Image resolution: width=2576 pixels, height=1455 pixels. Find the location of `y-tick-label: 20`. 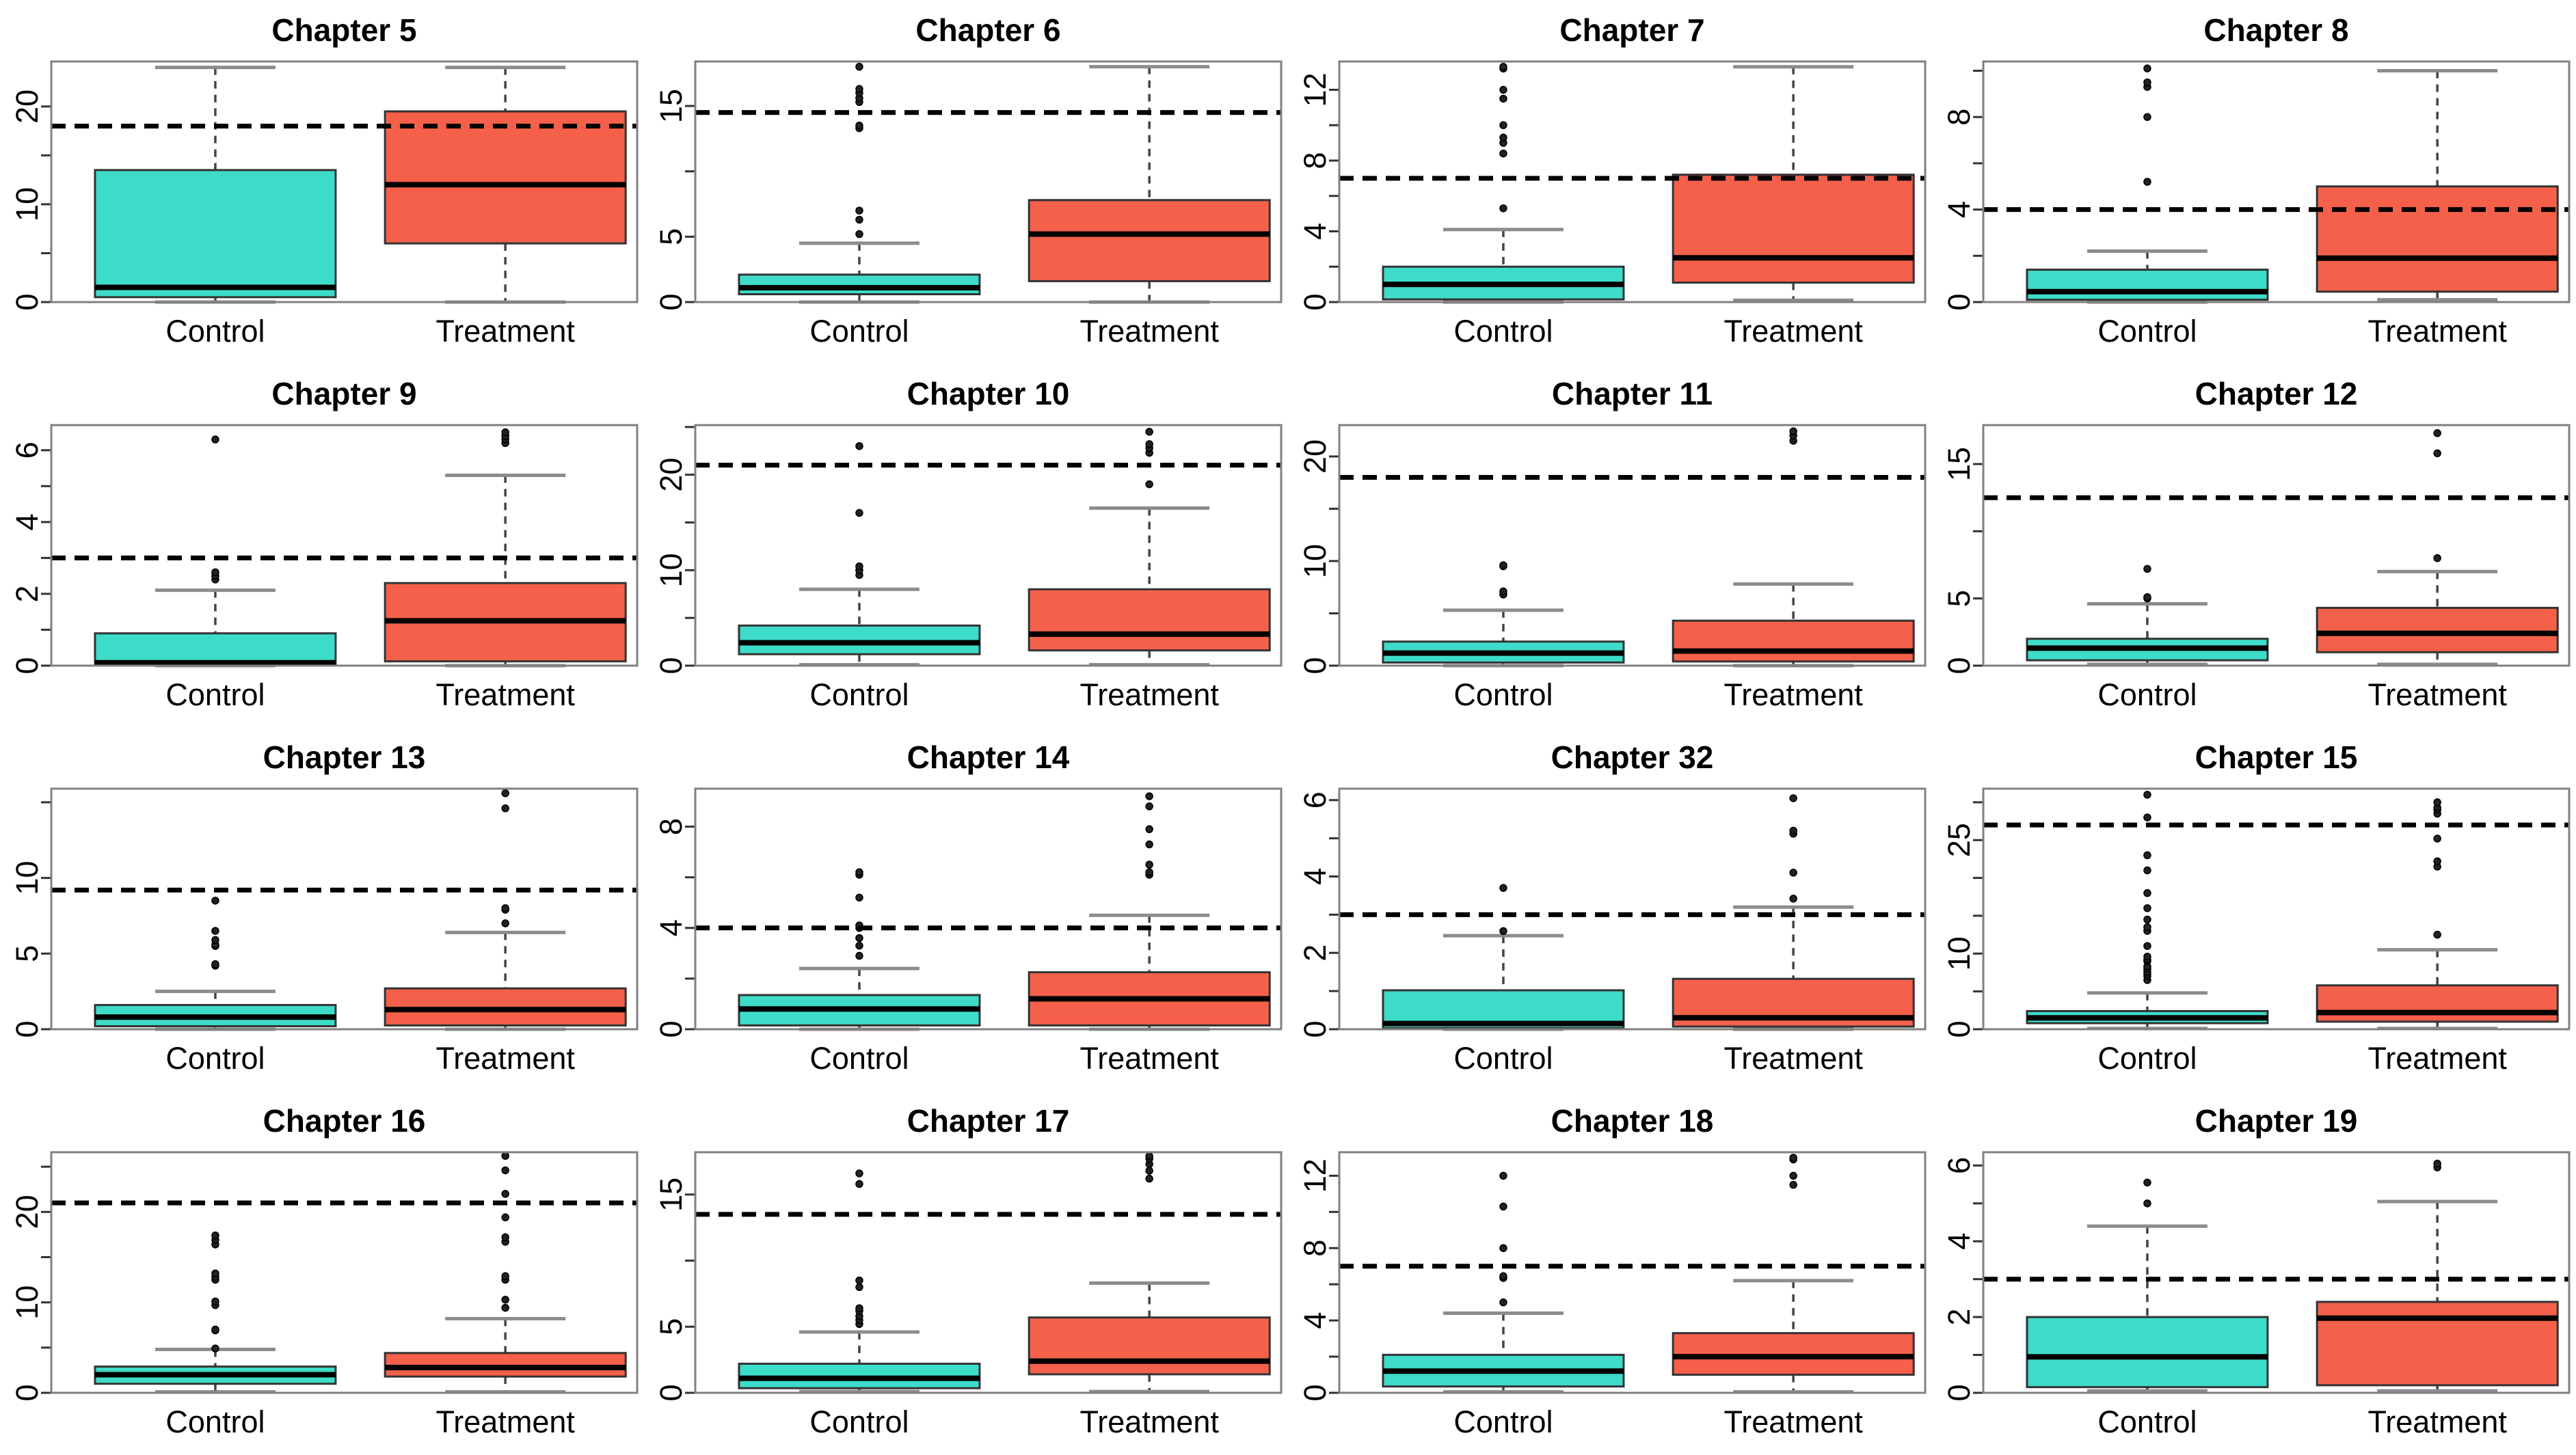

y-tick-label: 20 is located at coordinates (27, 107).